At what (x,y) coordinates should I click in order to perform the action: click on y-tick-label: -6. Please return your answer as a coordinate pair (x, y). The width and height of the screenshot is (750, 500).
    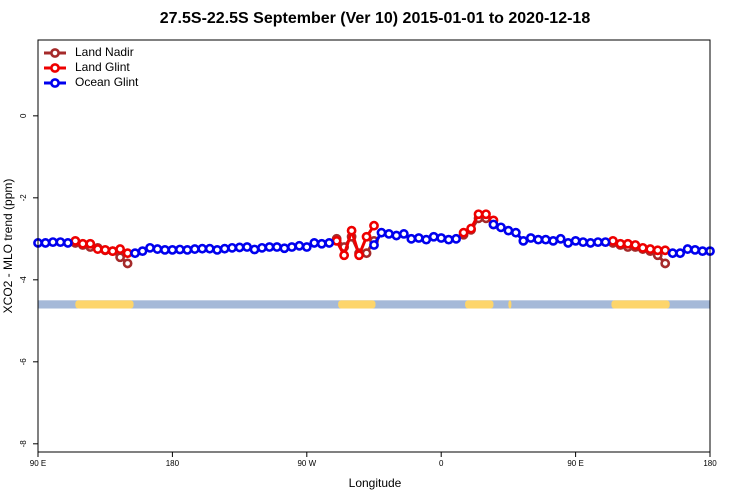
    Looking at the image, I should click on (23, 362).